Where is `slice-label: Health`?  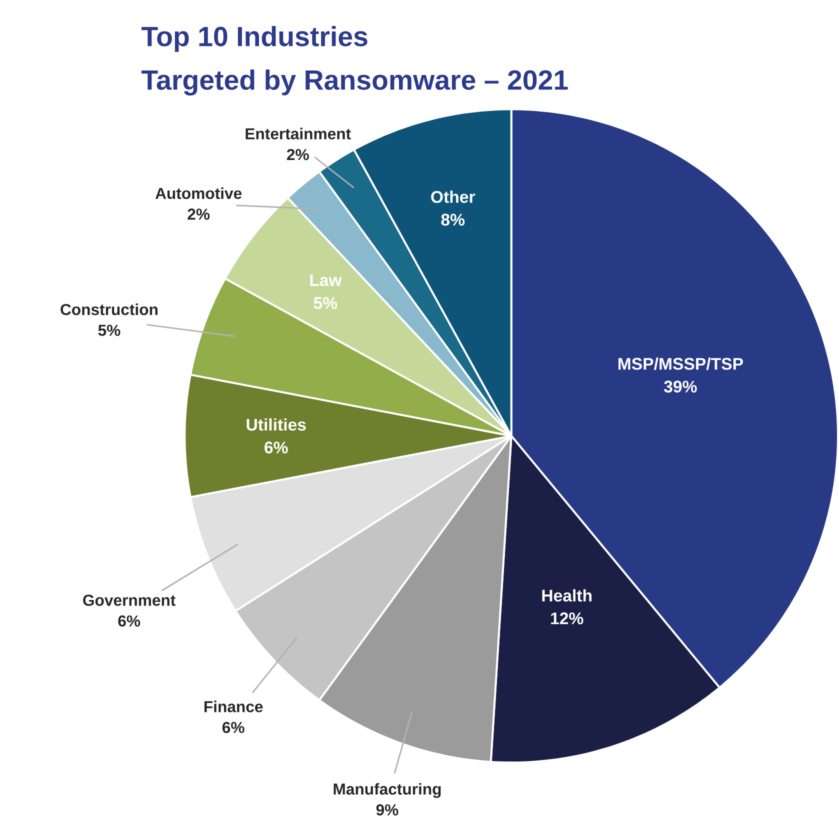 slice-label: Health is located at coordinates (567, 595).